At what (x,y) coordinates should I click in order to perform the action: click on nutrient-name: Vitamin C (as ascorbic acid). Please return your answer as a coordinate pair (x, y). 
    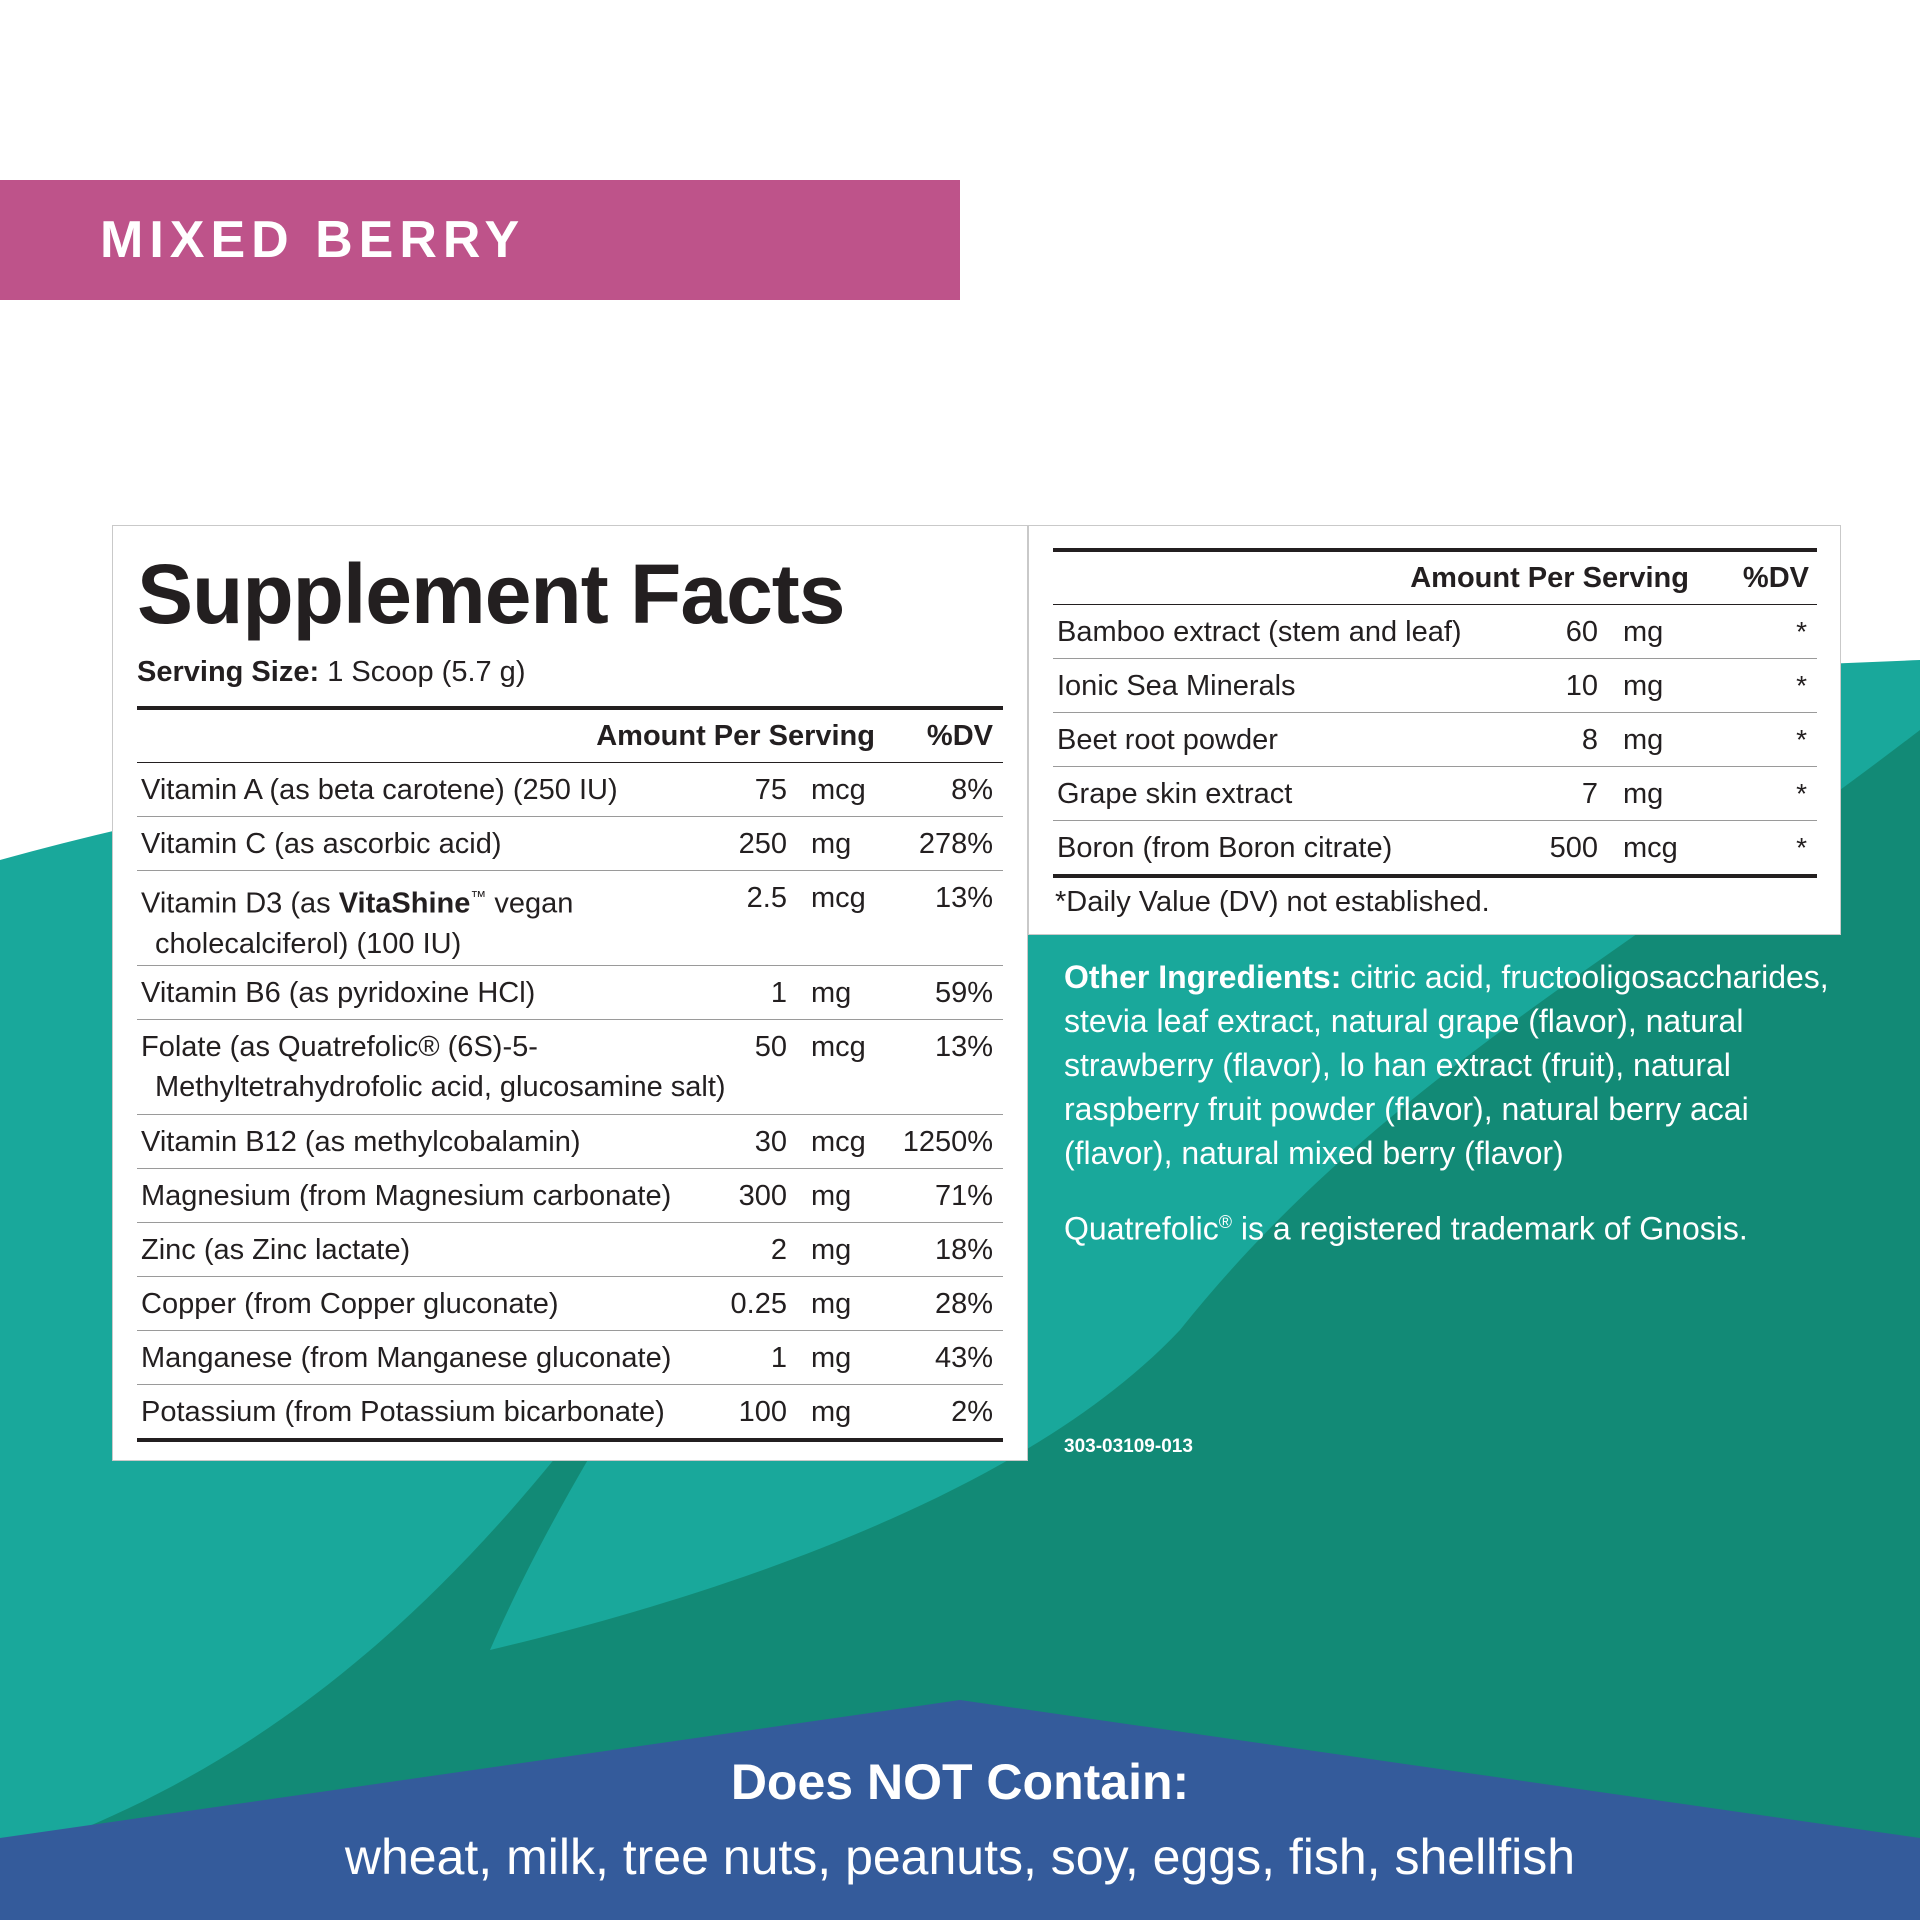
    Looking at the image, I should click on (321, 844).